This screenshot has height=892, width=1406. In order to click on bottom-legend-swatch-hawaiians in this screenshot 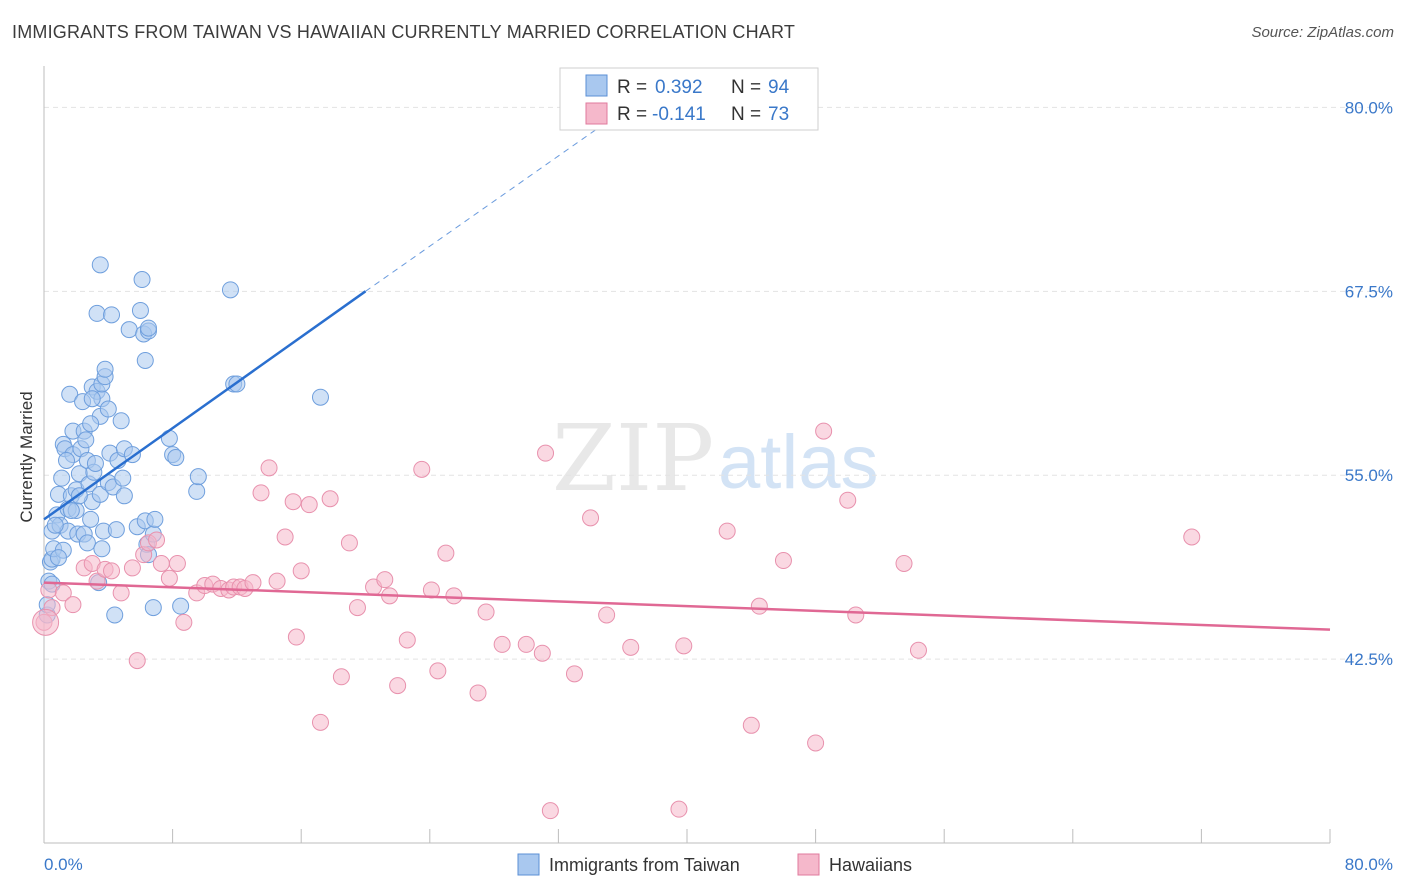, I will do `click(808, 864)`.